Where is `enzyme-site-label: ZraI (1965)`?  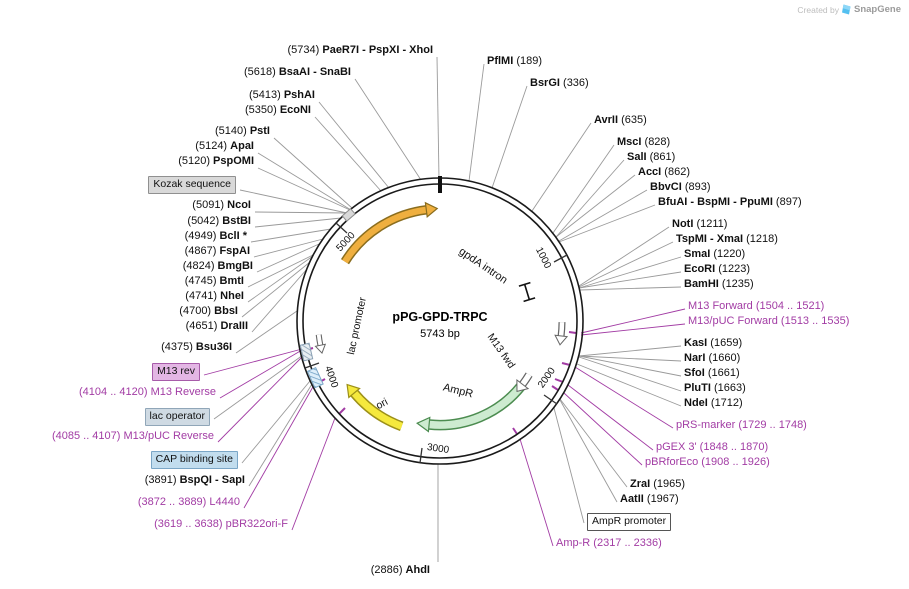
enzyme-site-label: ZraI (1965) is located at coordinates (658, 484).